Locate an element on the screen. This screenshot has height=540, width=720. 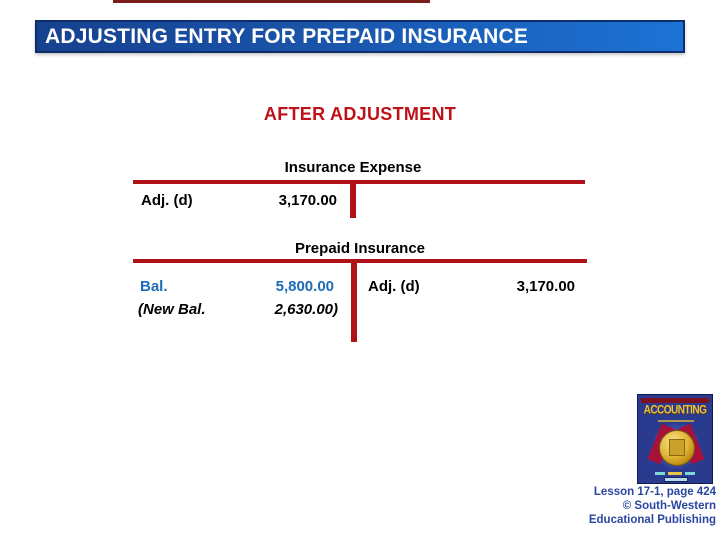
entry-amount: 5,800.00 is located at coordinates (304, 286).